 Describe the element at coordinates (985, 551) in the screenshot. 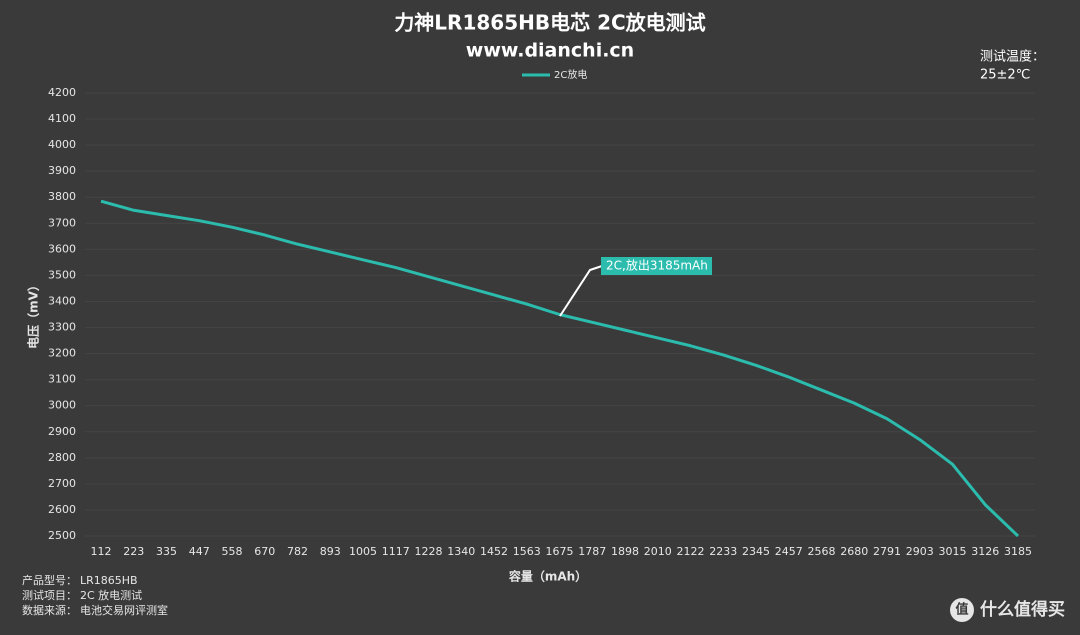

I see `x-tick-label: 3126` at that location.